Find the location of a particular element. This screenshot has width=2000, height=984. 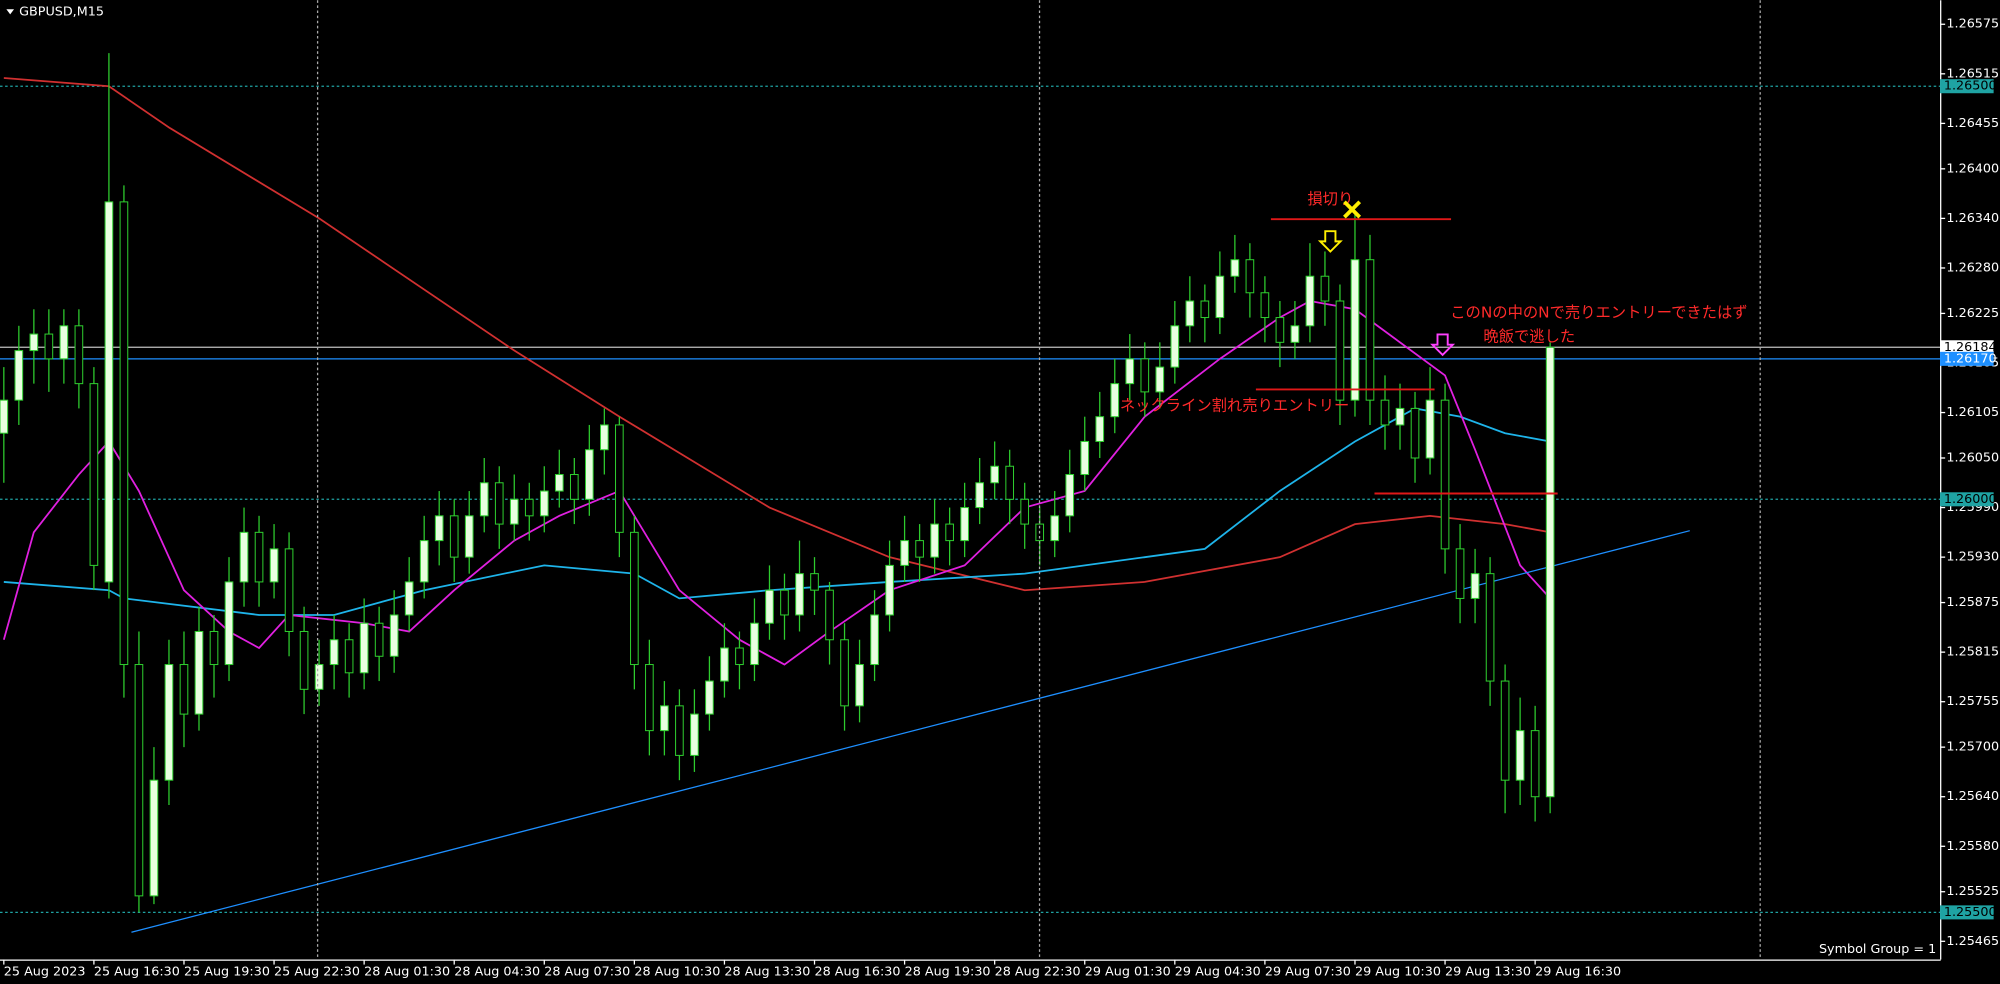

x-tick-label: 28 Aug 07:30 is located at coordinates (587, 972).